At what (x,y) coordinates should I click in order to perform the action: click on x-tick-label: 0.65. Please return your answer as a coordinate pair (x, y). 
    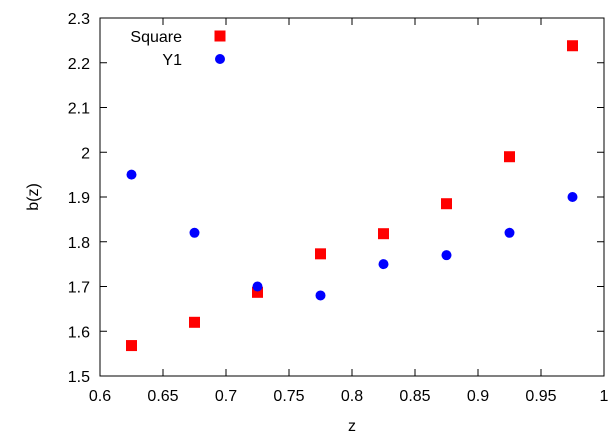
    Looking at the image, I should click on (162, 396).